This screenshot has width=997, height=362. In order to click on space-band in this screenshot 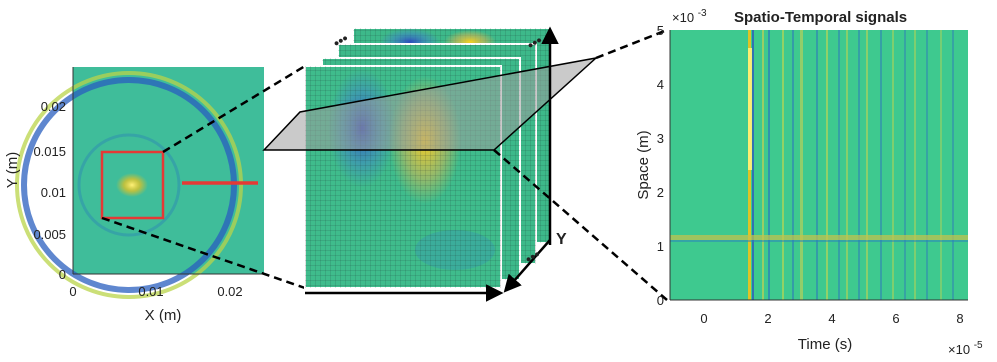, I will do `click(819, 237)`.